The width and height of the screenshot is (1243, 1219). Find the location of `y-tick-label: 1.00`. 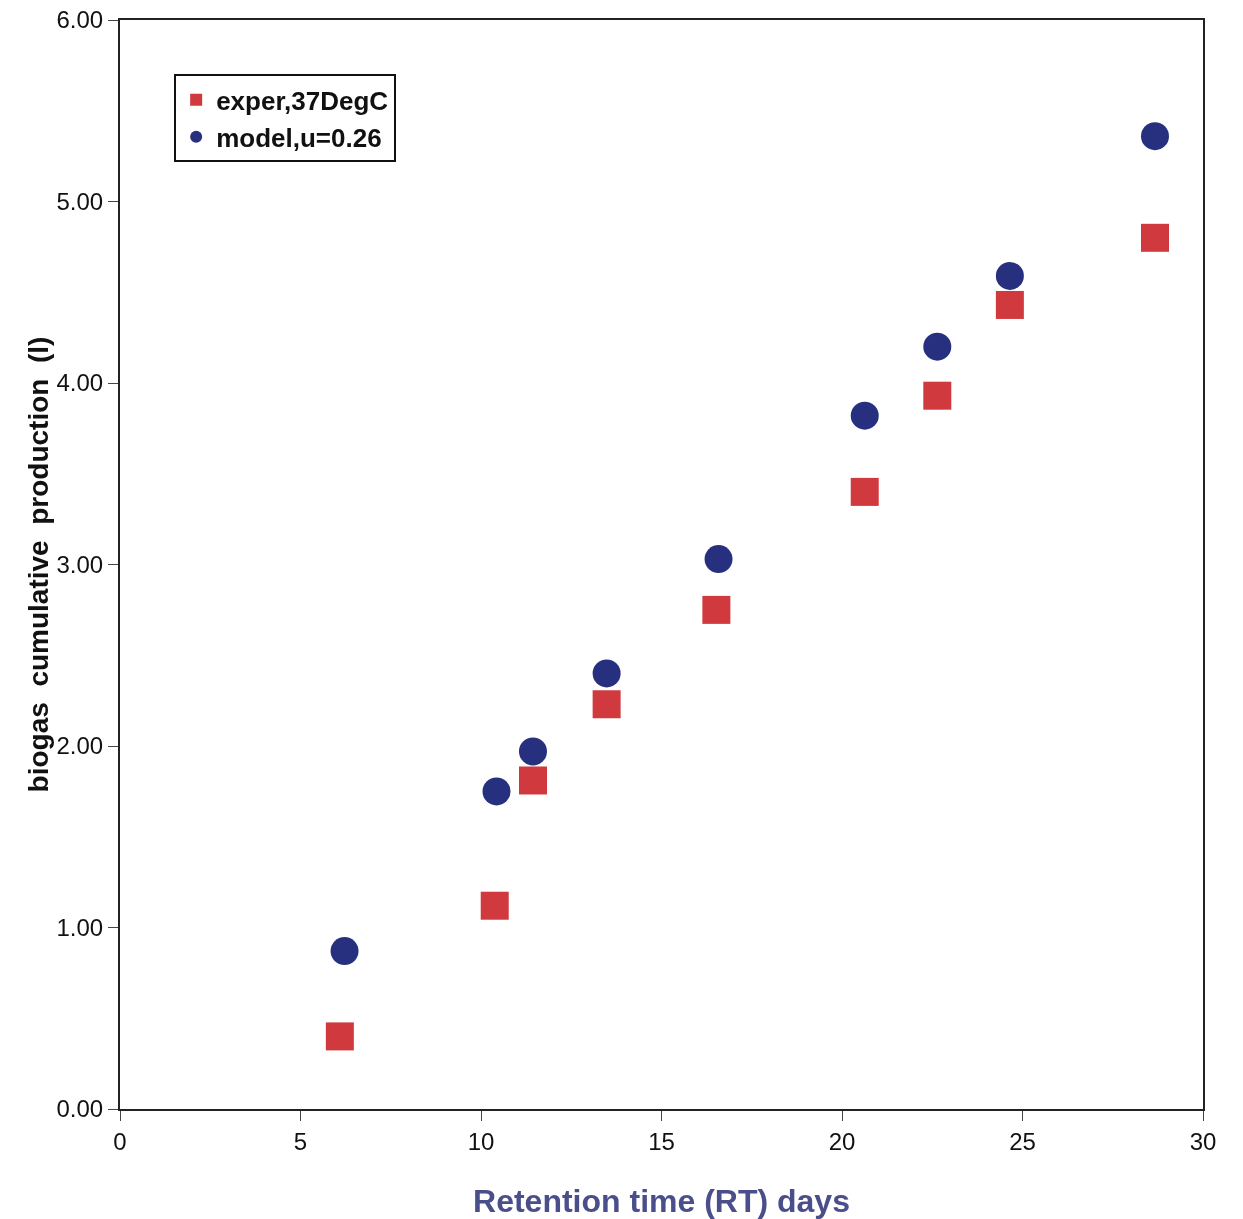

y-tick-label: 1.00 is located at coordinates (80, 927).